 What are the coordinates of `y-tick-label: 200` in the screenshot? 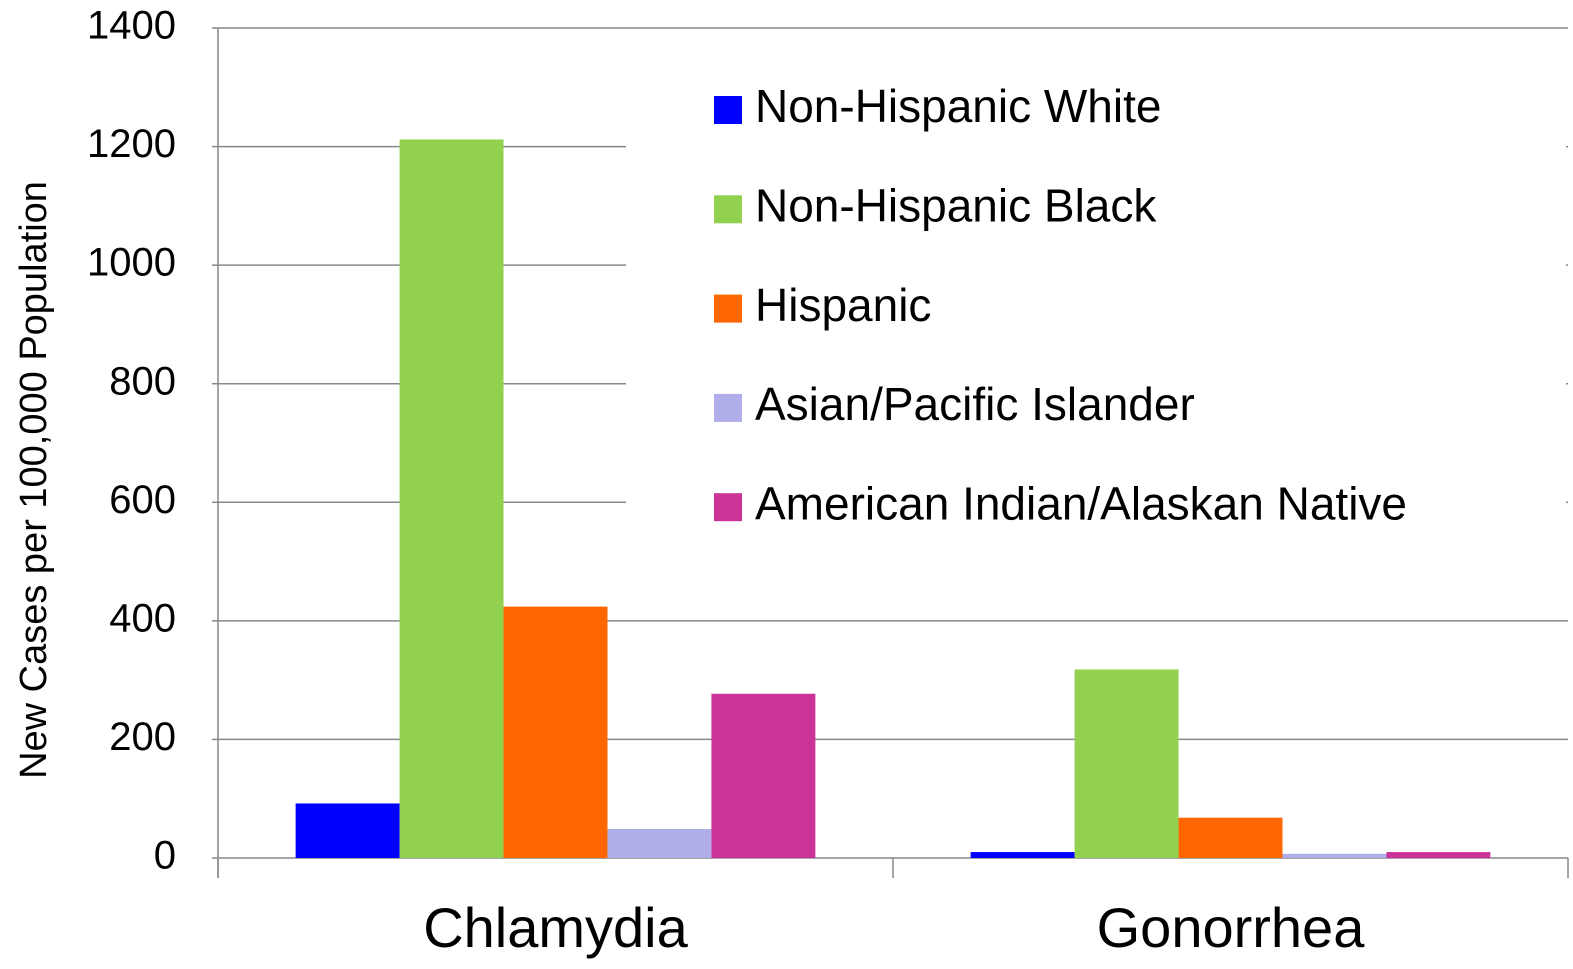 It's located at (142, 737).